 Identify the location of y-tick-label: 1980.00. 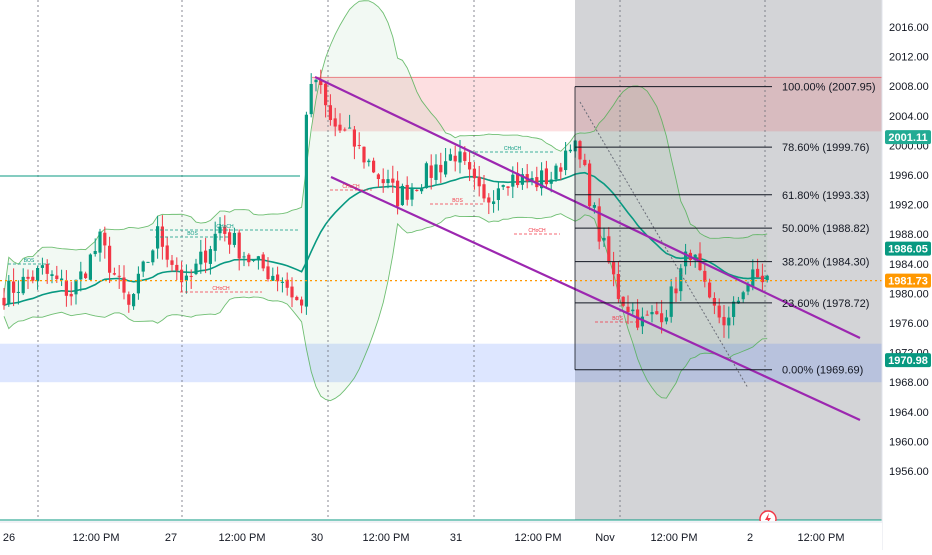
(909, 294).